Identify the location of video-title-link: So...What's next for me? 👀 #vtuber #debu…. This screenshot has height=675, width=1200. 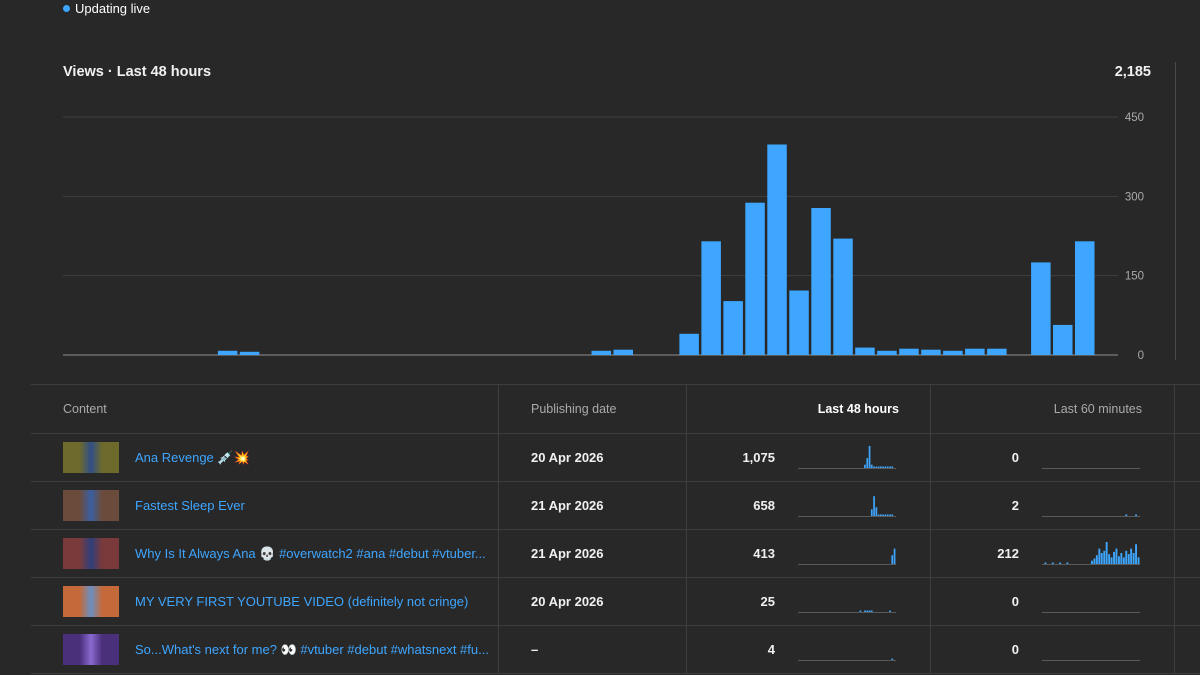
(312, 649).